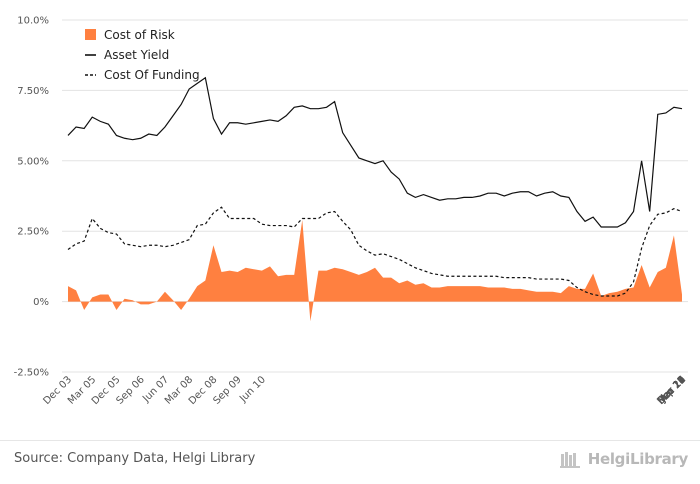 The width and height of the screenshot is (700, 484). I want to click on x-tick-label: Jun 10, so click(252, 389).